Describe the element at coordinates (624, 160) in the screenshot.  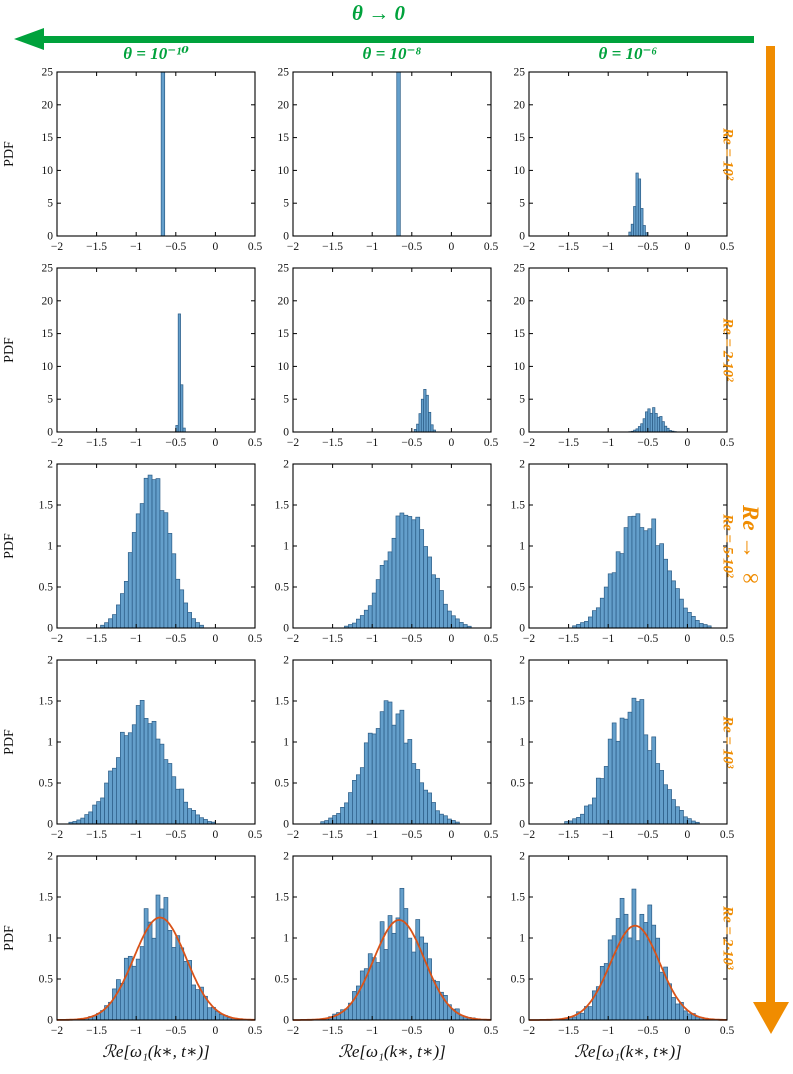
I see `histogram-panel-r1c3: −2 −1.5 −1 −0.5 0 0.5 0 5 10 15 20 25` at that location.